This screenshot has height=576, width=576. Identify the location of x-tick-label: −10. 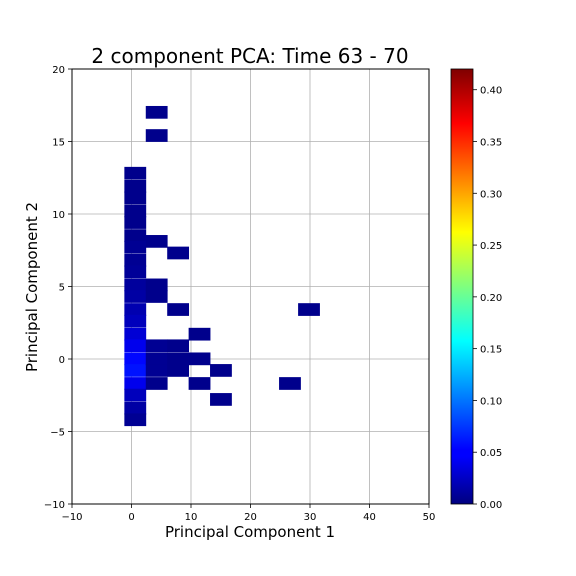
(71, 517).